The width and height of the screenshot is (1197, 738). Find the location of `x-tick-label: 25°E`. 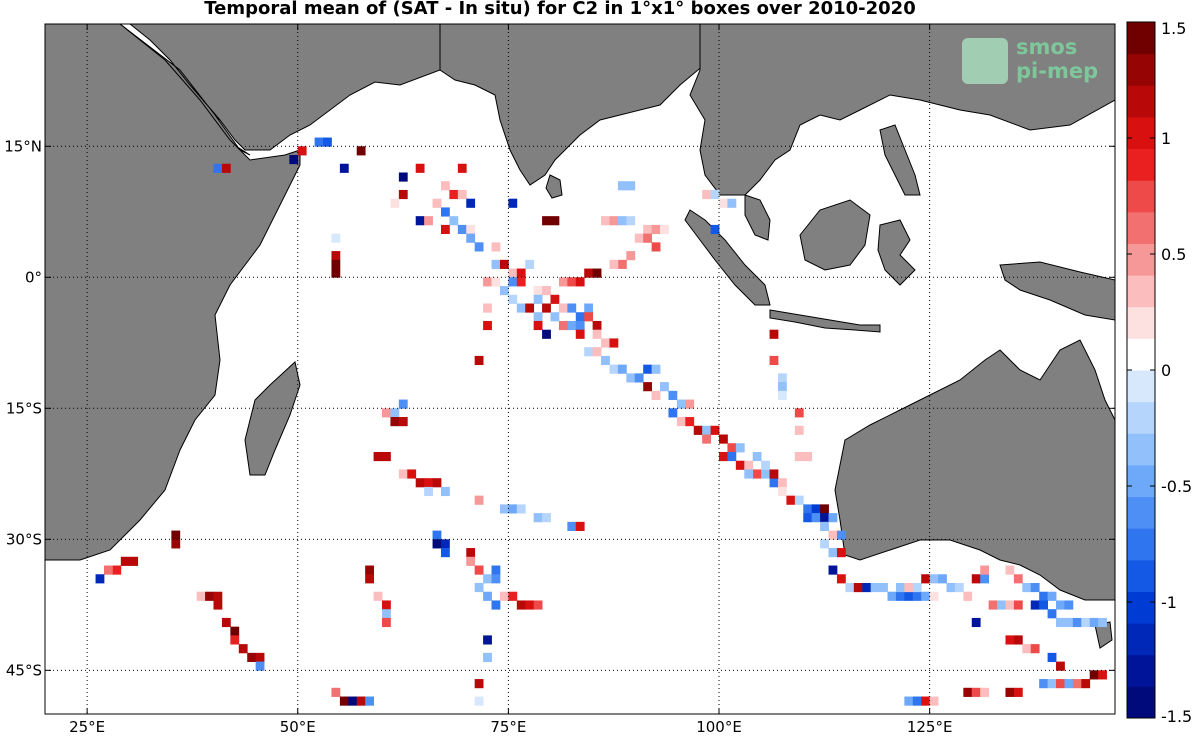

x-tick-label: 25°E is located at coordinates (87, 727).